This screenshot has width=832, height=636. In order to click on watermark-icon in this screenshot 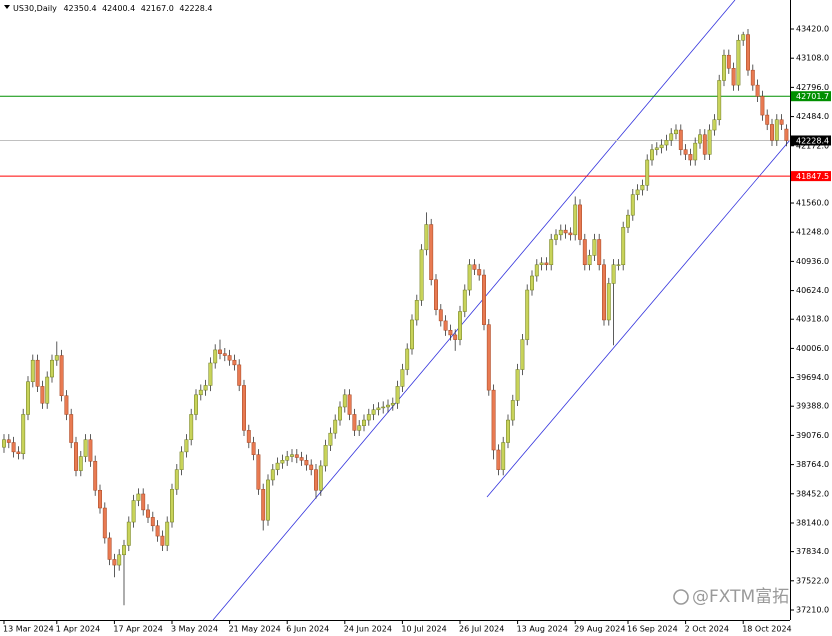, I will do `click(681, 597)`.